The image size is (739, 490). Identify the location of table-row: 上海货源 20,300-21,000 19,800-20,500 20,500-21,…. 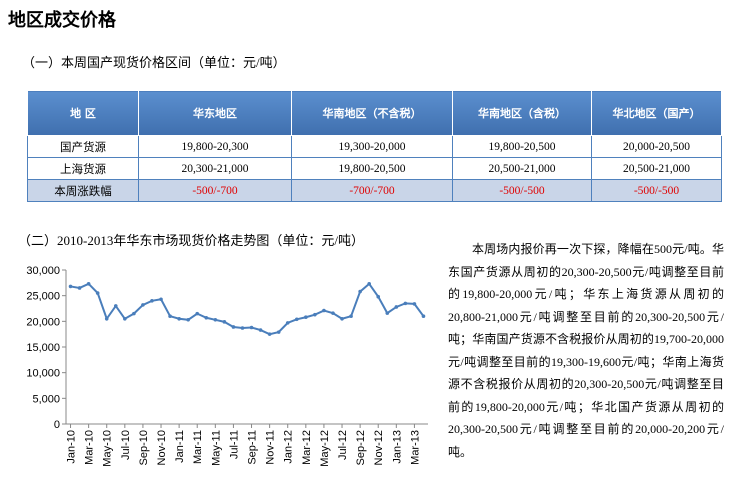
(374, 168).